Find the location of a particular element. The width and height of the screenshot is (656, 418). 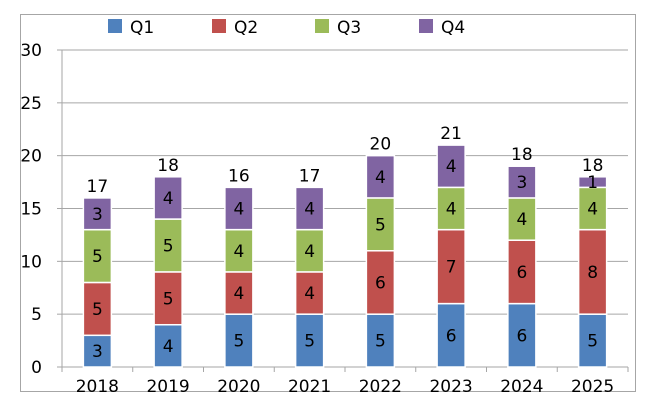

total-label: 16 is located at coordinates (239, 176).